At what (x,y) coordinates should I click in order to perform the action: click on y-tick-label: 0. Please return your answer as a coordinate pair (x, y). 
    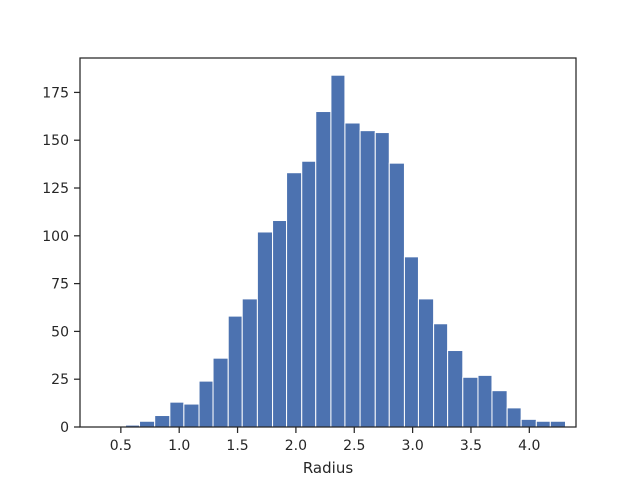
    Looking at the image, I should click on (64, 428).